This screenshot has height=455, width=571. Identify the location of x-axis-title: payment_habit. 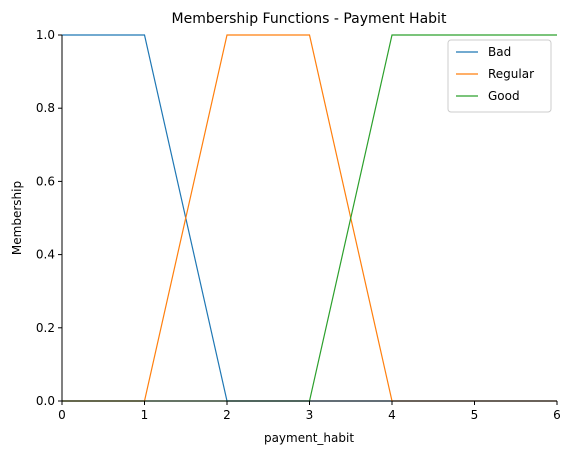
(309, 438).